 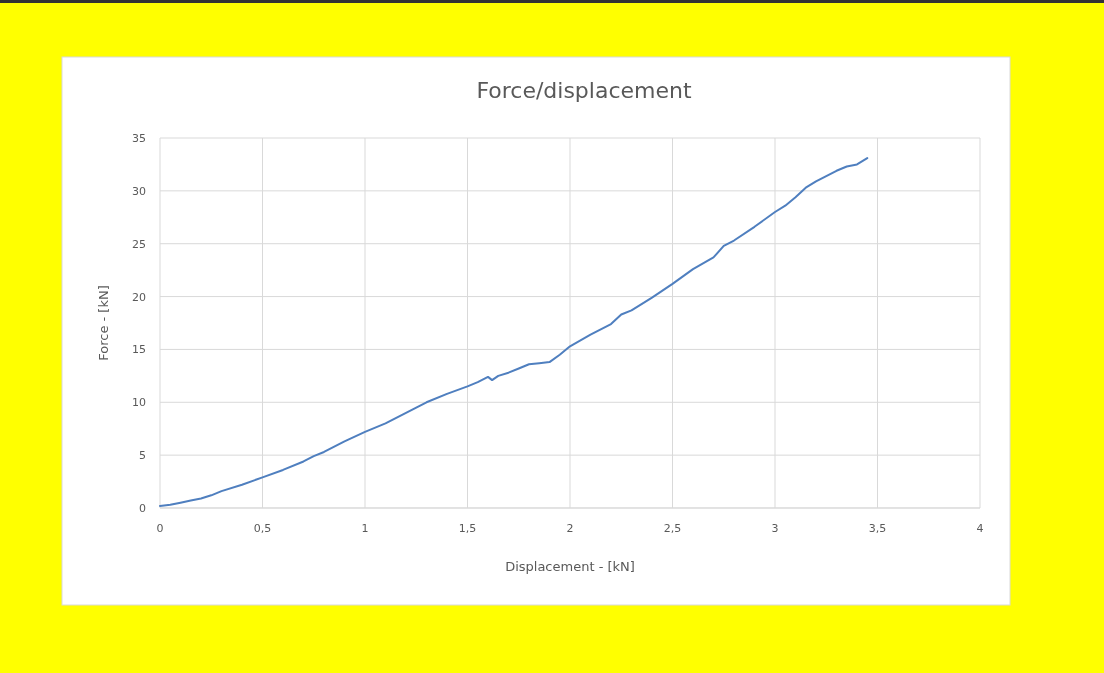 I want to click on x-tick-label: 2,5, so click(x=672, y=528).